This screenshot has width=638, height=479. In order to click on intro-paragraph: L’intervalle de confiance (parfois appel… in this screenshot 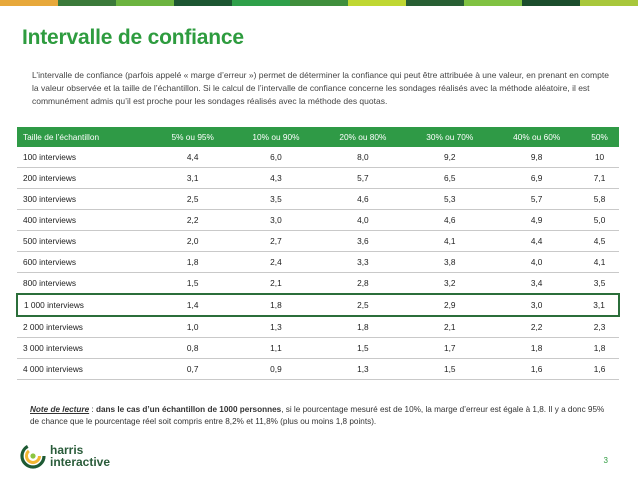, I will do `click(320, 88)`.